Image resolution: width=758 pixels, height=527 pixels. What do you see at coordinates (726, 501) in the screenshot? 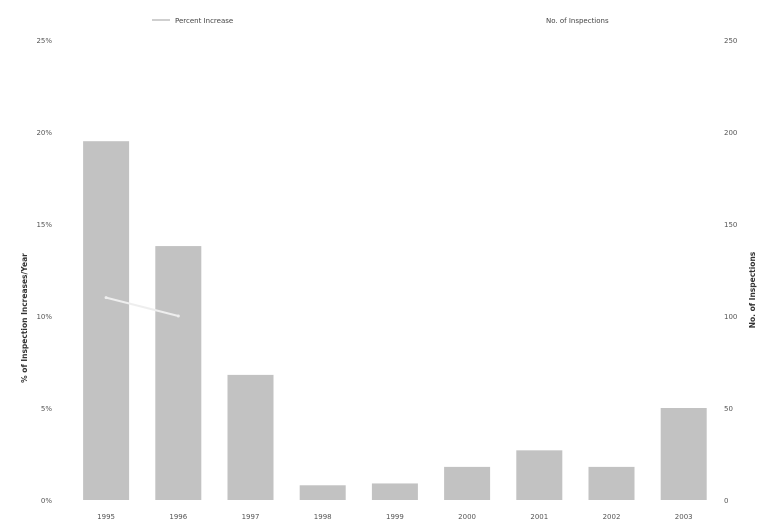
I see `y-right-tick-label: 0` at bounding box center [726, 501].